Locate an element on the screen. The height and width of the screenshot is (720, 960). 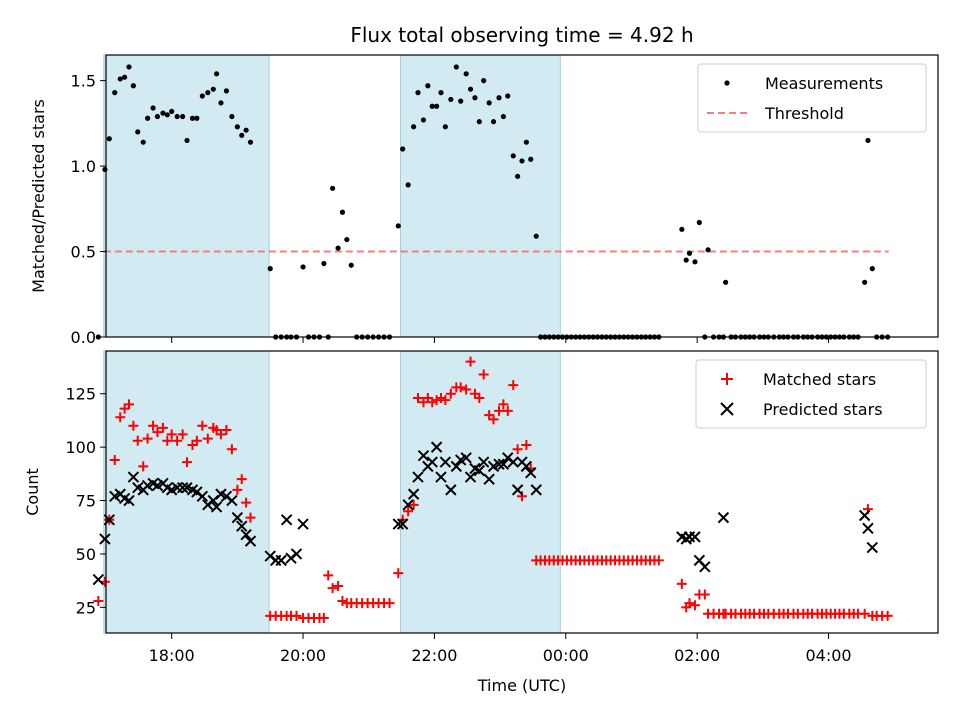
y-tick-label: 125 is located at coordinates (80, 394).